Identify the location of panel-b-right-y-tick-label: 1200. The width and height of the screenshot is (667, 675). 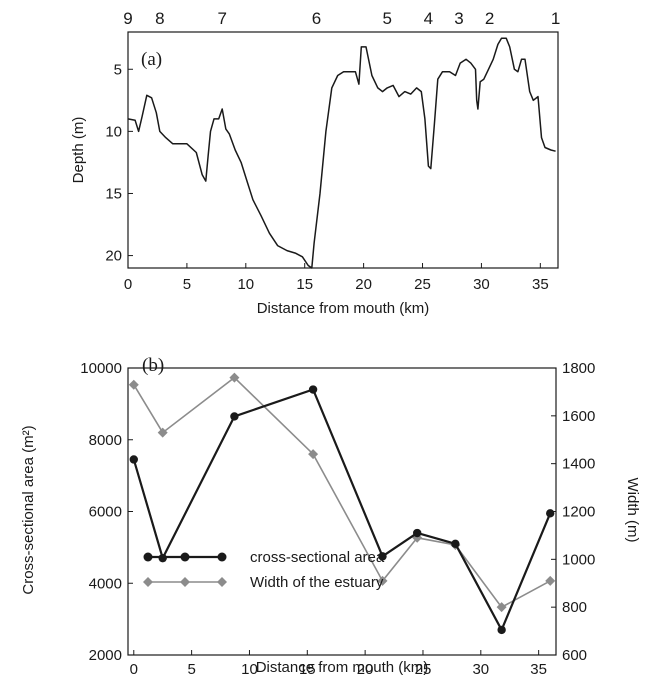
(578, 512).